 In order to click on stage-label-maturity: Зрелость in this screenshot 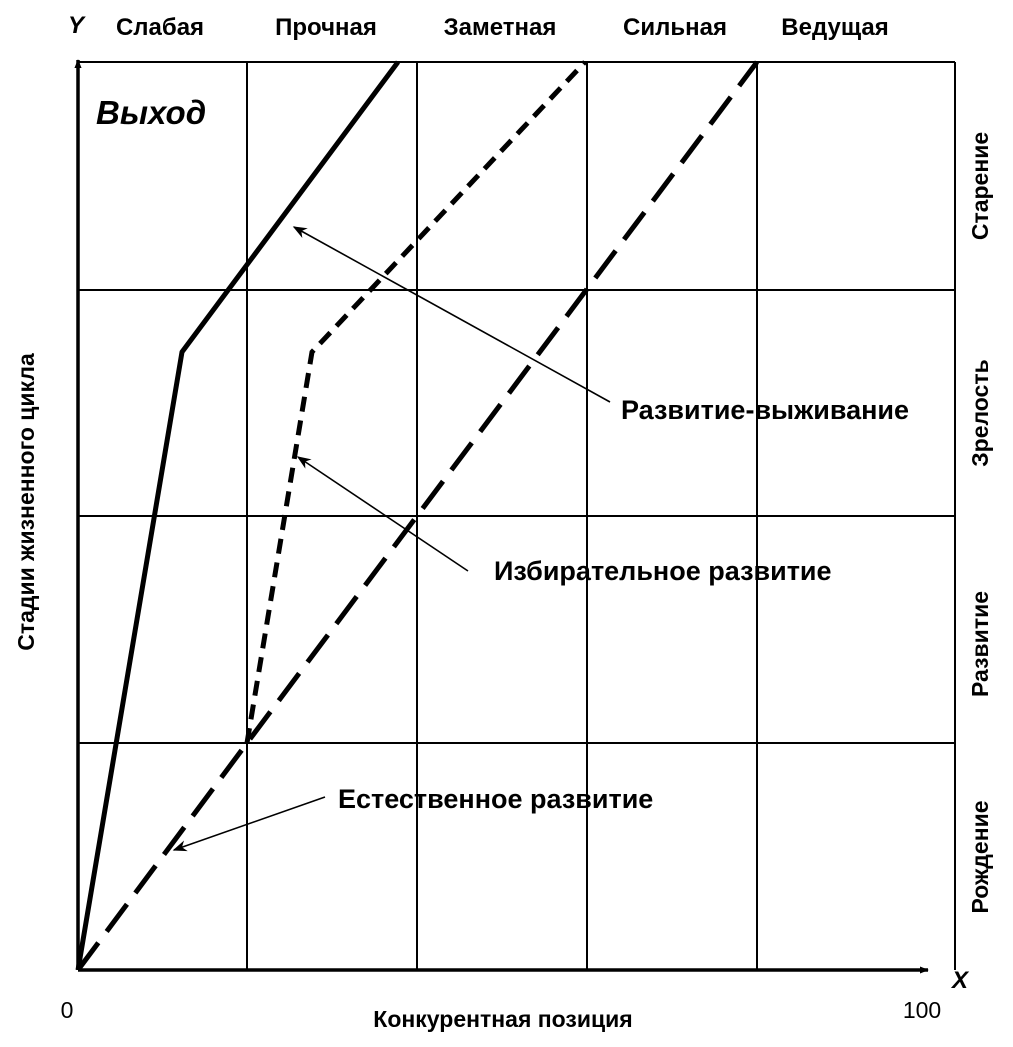, I will do `click(980, 413)`.